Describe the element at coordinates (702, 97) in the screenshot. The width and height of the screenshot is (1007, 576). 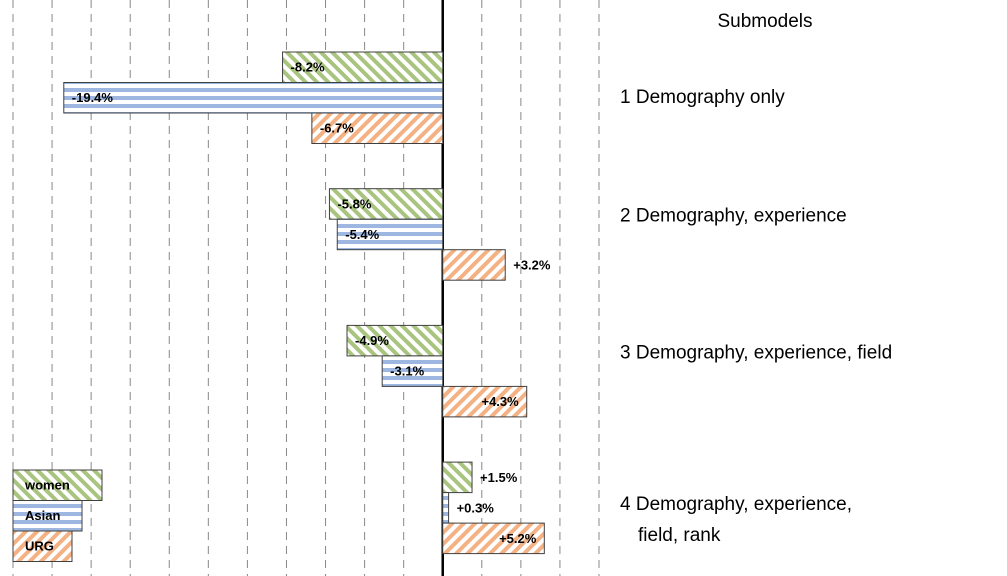
I see `category-label: 1 Demography only` at that location.